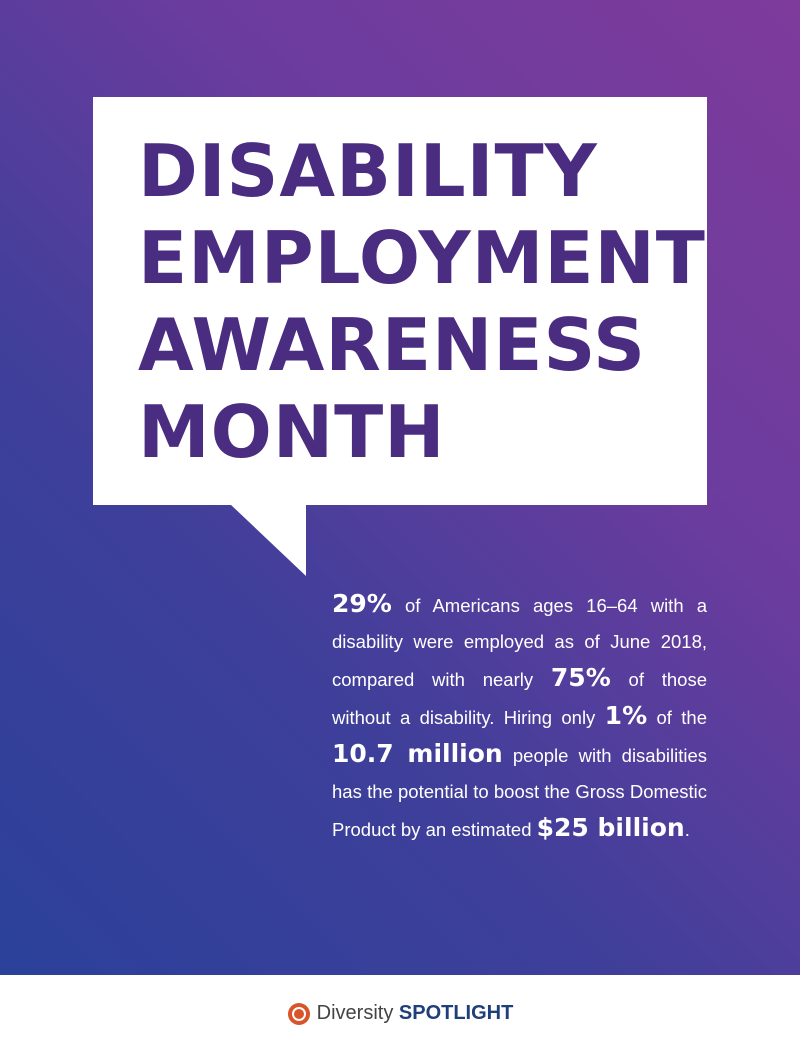  Describe the element at coordinates (417, 753) in the screenshot. I see `stat: 10.7 million` at that location.